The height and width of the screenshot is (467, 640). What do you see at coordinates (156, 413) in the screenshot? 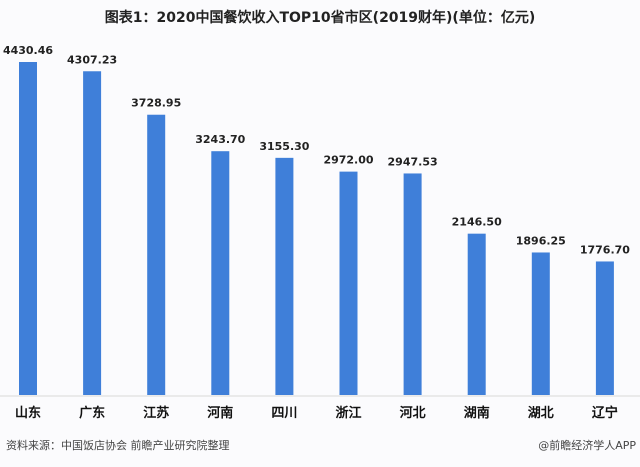
I see `x-tick-label: 江苏` at bounding box center [156, 413].